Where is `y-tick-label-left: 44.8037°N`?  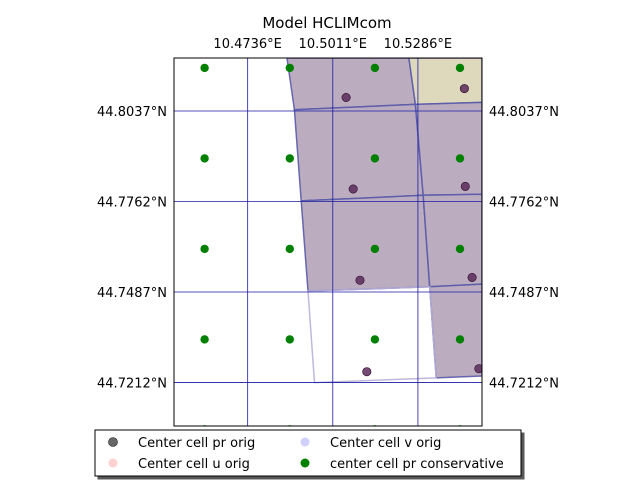
y-tick-label-left: 44.8037°N is located at coordinates (132, 112).